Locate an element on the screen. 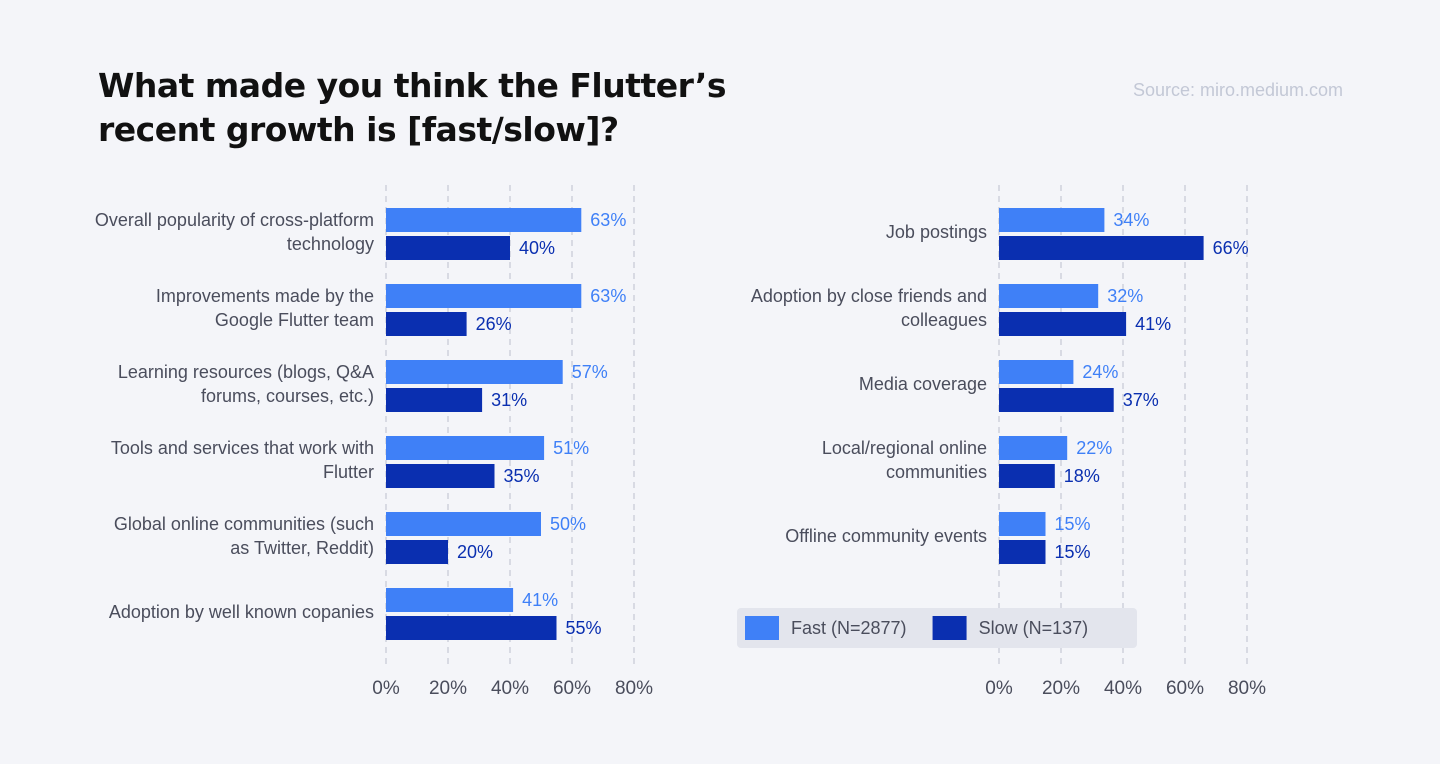 This screenshot has width=1440, height=764. value-label: 20% is located at coordinates (475, 552).